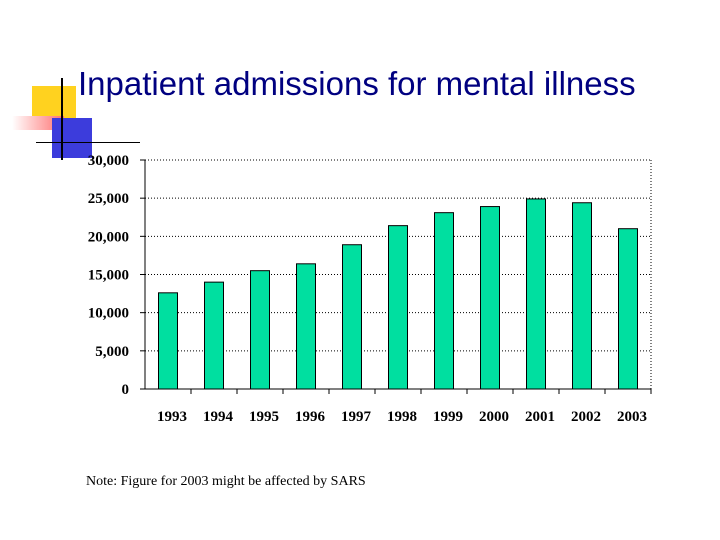 This screenshot has width=720, height=540. Describe the element at coordinates (536, 294) in the screenshot. I see `bar-2001` at that location.